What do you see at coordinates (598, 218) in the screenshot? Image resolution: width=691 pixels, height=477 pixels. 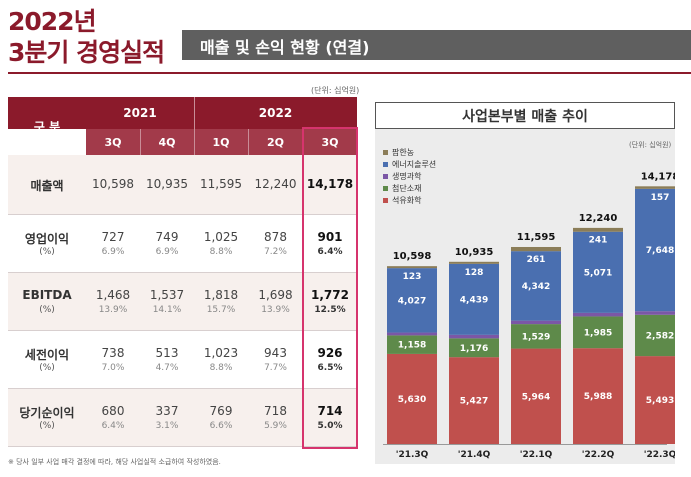 I see `bar-total-label: 12,240` at bounding box center [598, 218].